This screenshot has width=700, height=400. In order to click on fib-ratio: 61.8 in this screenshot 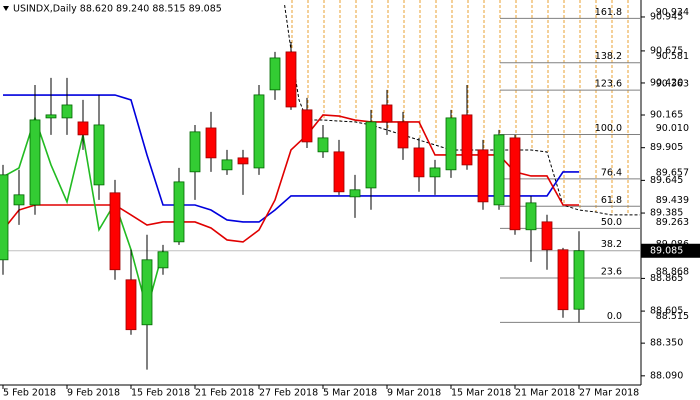, I will do `click(611, 200)`.